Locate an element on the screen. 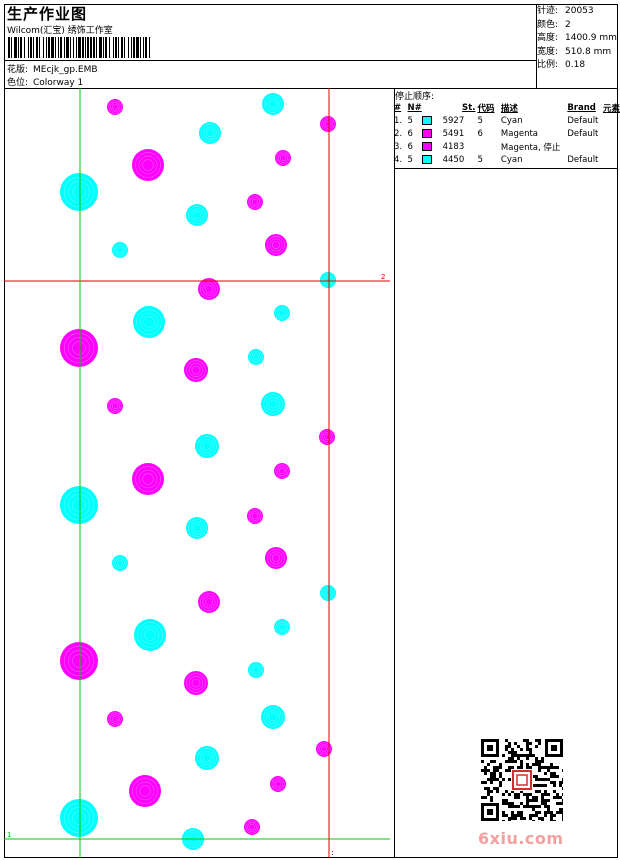 The width and height of the screenshot is (620, 860). stat-colors: 颜色: 2 is located at coordinates (554, 24).